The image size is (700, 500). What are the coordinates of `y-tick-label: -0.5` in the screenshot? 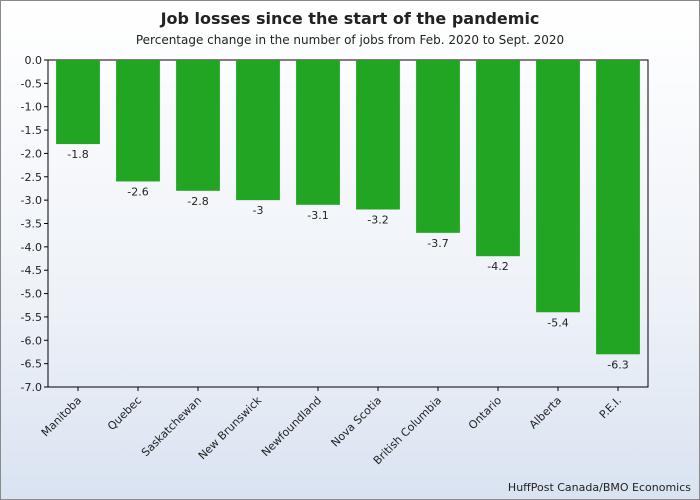 It's located at (31, 83).